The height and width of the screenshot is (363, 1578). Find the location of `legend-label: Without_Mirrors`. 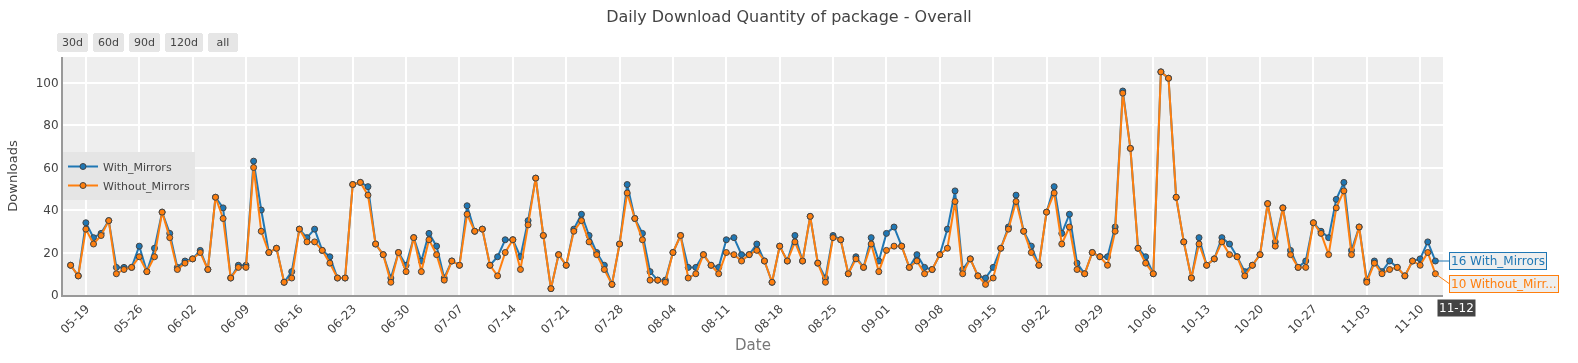

legend-label: Without_Mirrors is located at coordinates (146, 186).